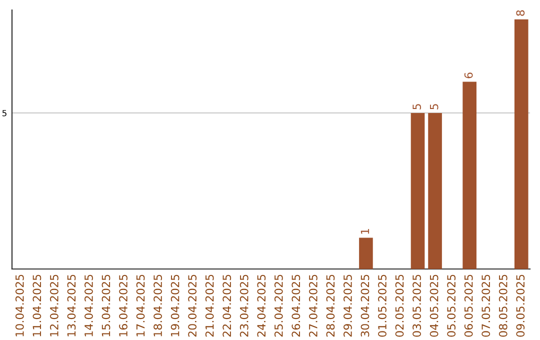 The image size is (540, 340). What do you see at coordinates (123, 305) in the screenshot?
I see `x-tick-label: 16.04.2025` at bounding box center [123, 305].